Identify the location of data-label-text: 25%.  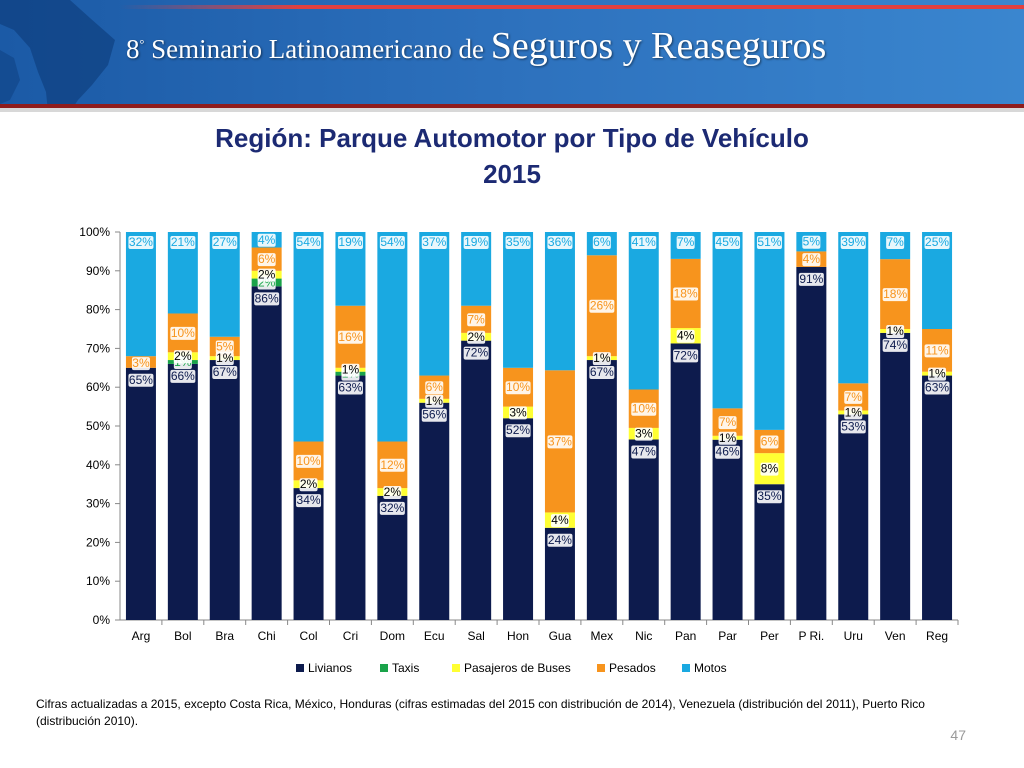
(937, 242).